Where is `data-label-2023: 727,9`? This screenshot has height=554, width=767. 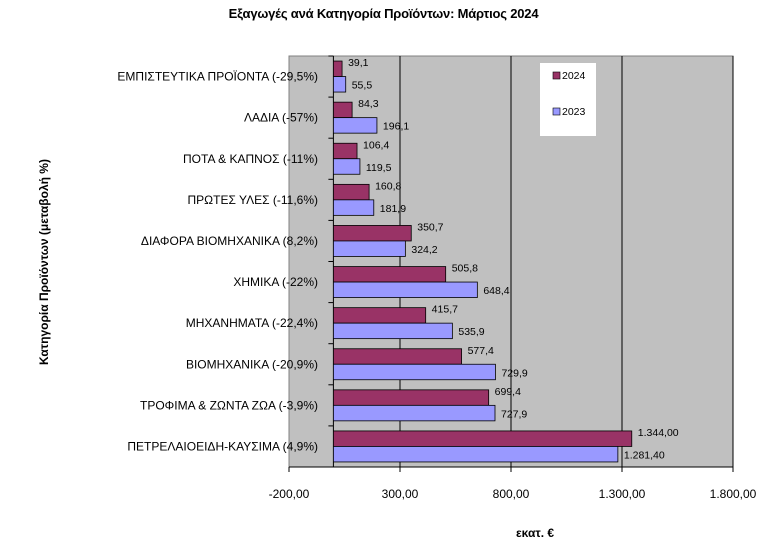 data-label-2023: 727,9 is located at coordinates (514, 414).